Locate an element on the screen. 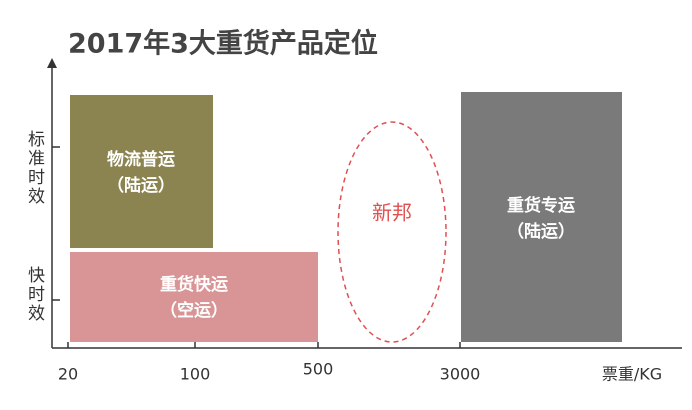  x-tick is located at coordinates (264, 345).